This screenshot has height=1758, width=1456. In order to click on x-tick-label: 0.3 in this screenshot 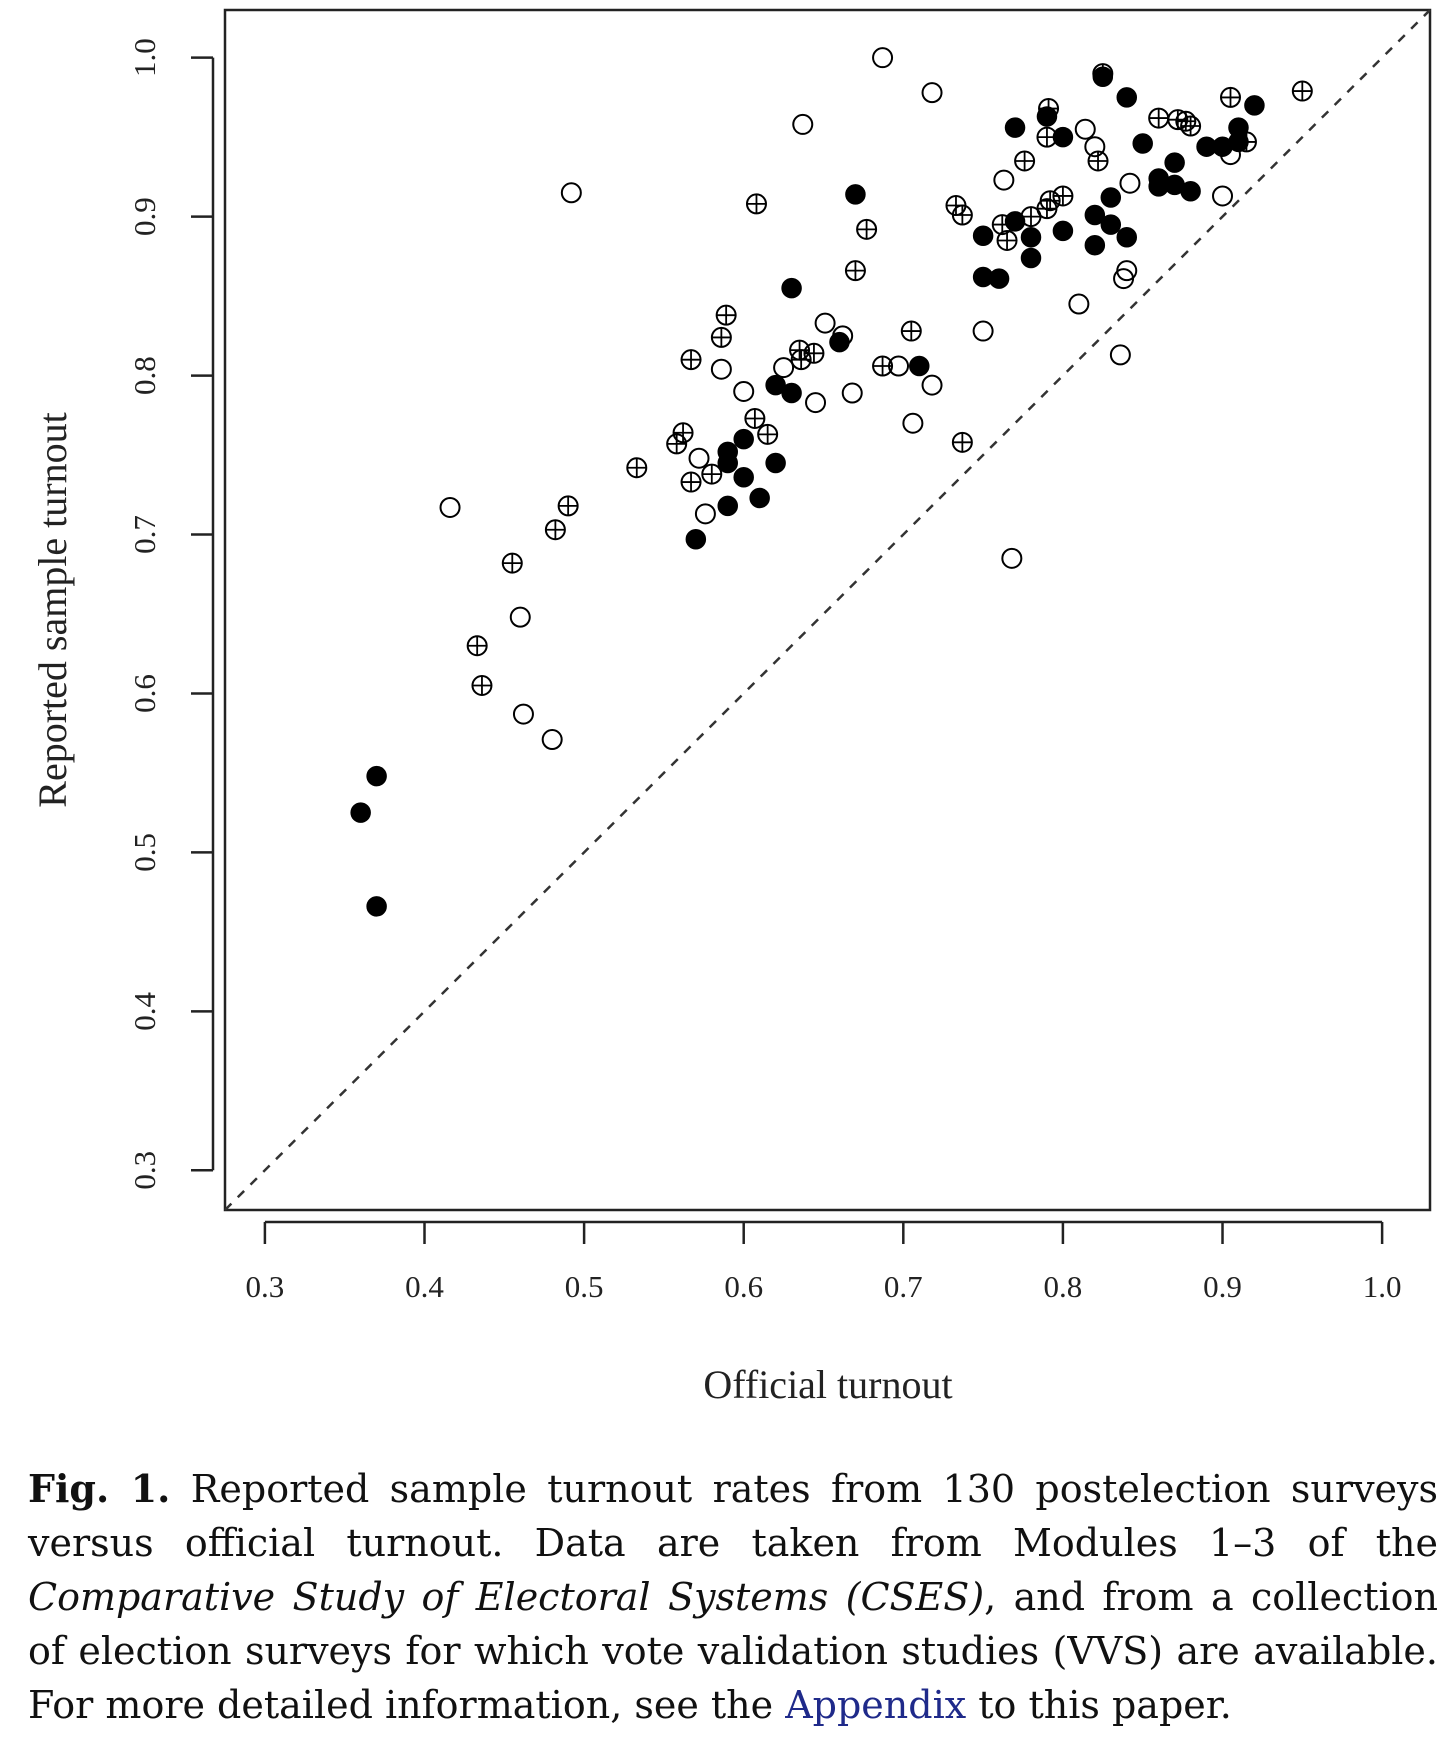, I will do `click(265, 1286)`.